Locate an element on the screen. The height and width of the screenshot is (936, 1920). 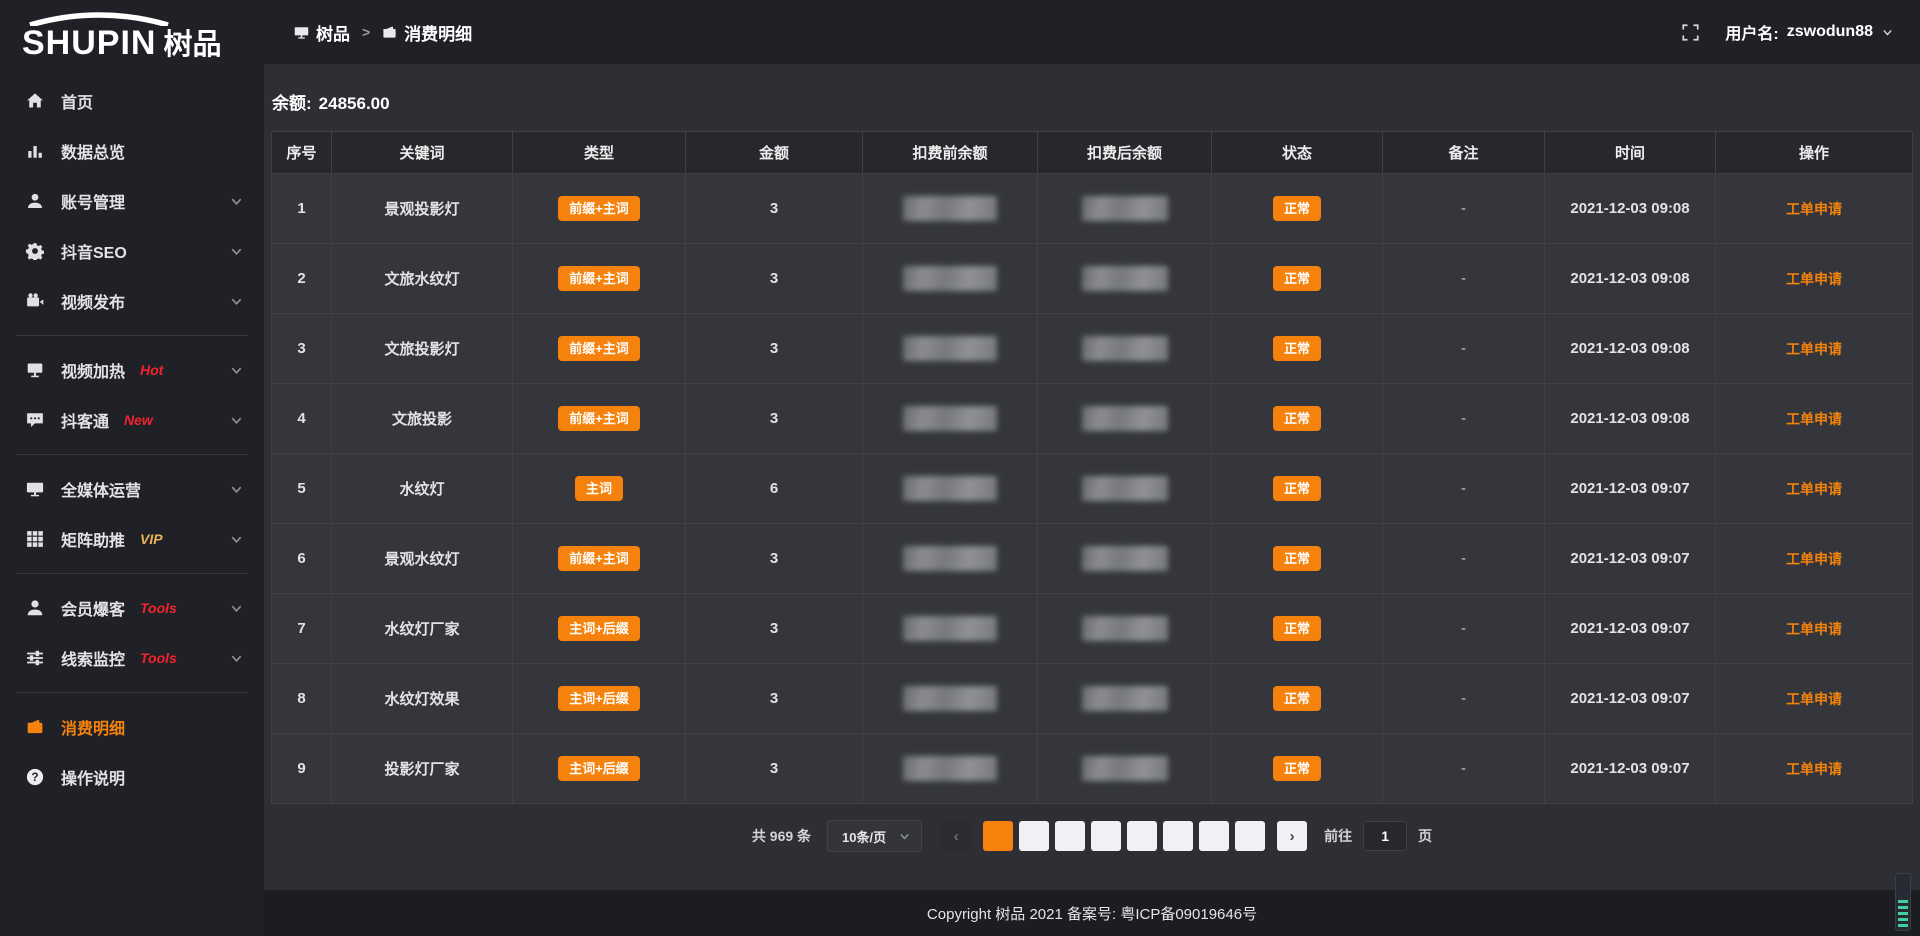
sidebar-item-label: 数据总览 is located at coordinates (93, 153).